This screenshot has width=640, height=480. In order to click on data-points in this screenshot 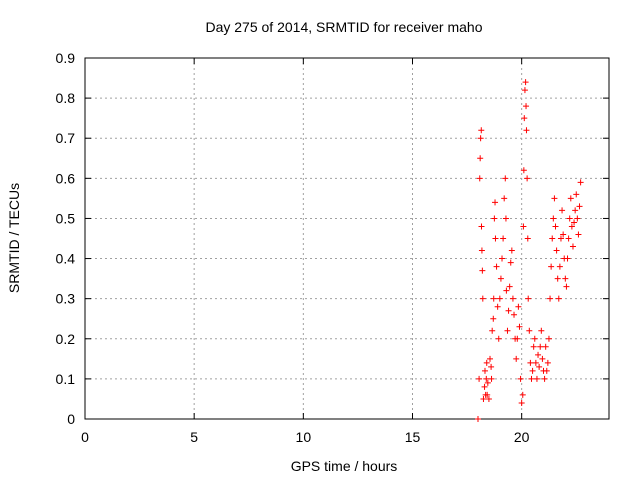, I will do `click(529, 250)`.